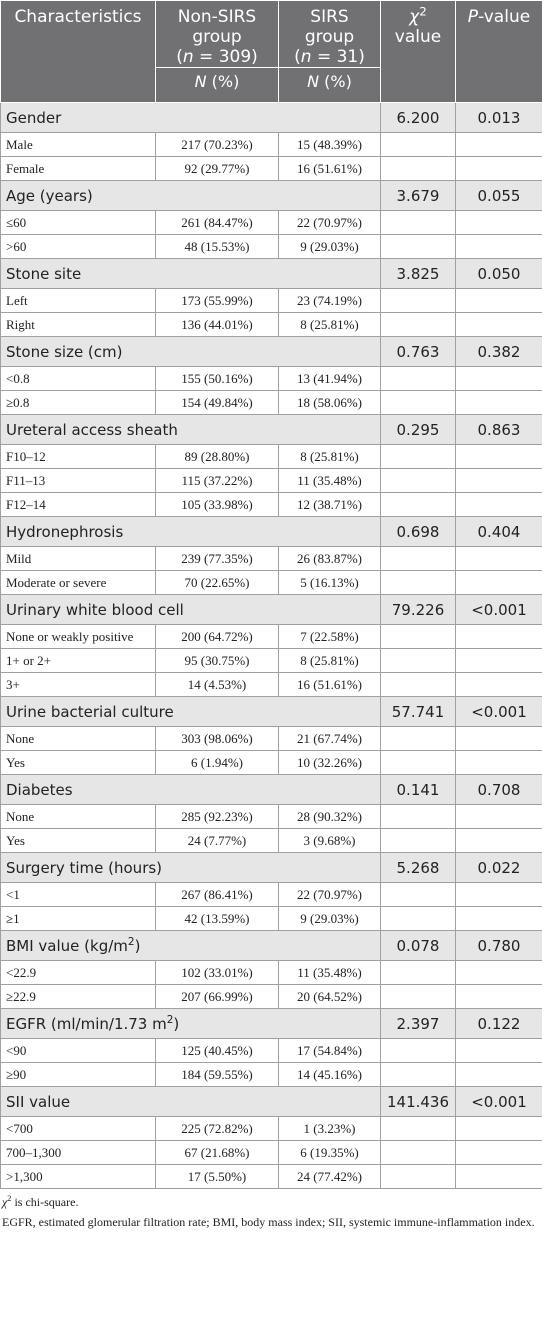 This screenshot has height=1339, width=542. What do you see at coordinates (78, 738) in the screenshot?
I see `row-label: None` at bounding box center [78, 738].